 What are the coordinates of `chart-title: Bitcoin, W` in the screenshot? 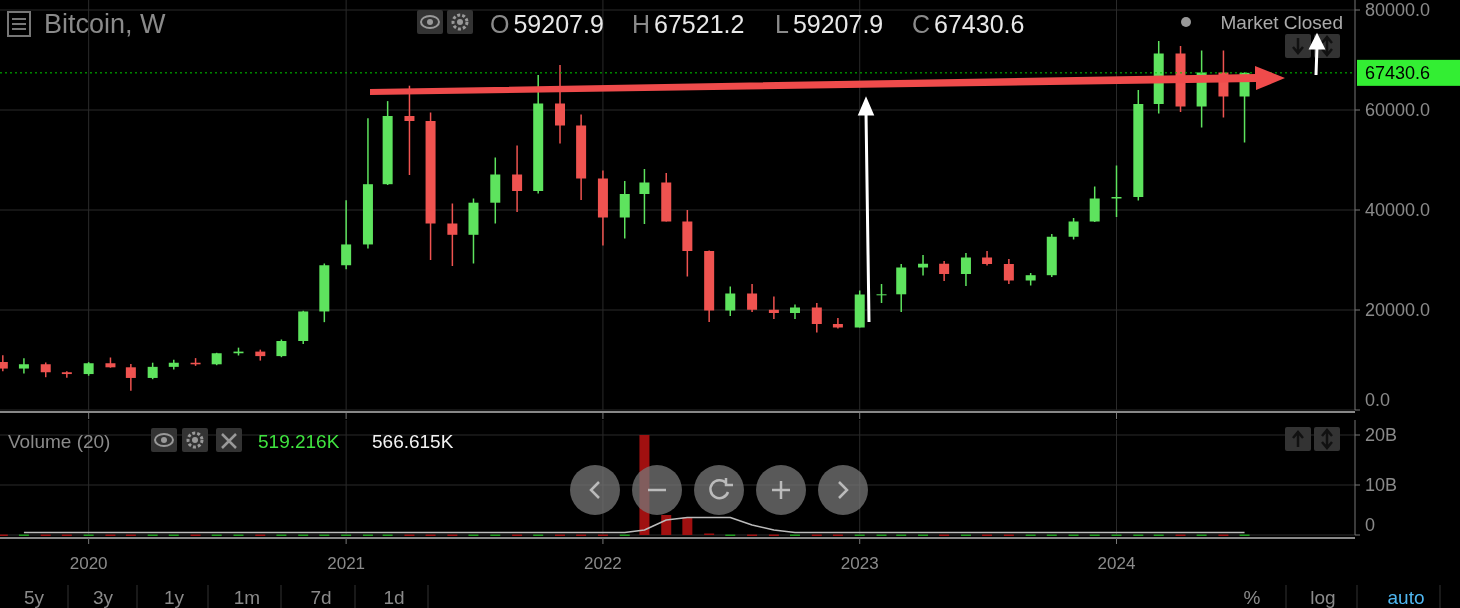 It's located at (105, 24).